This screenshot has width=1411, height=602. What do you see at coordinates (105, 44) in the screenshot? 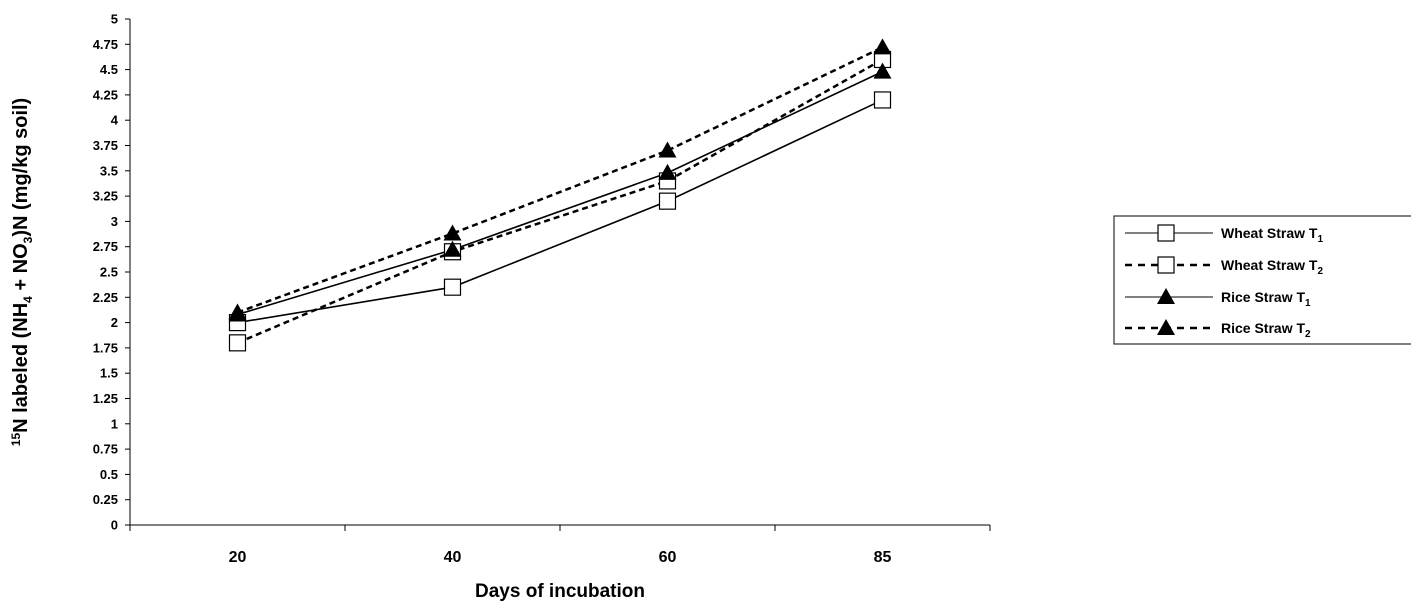
I see `y-tick-label: 4.75` at bounding box center [105, 44].